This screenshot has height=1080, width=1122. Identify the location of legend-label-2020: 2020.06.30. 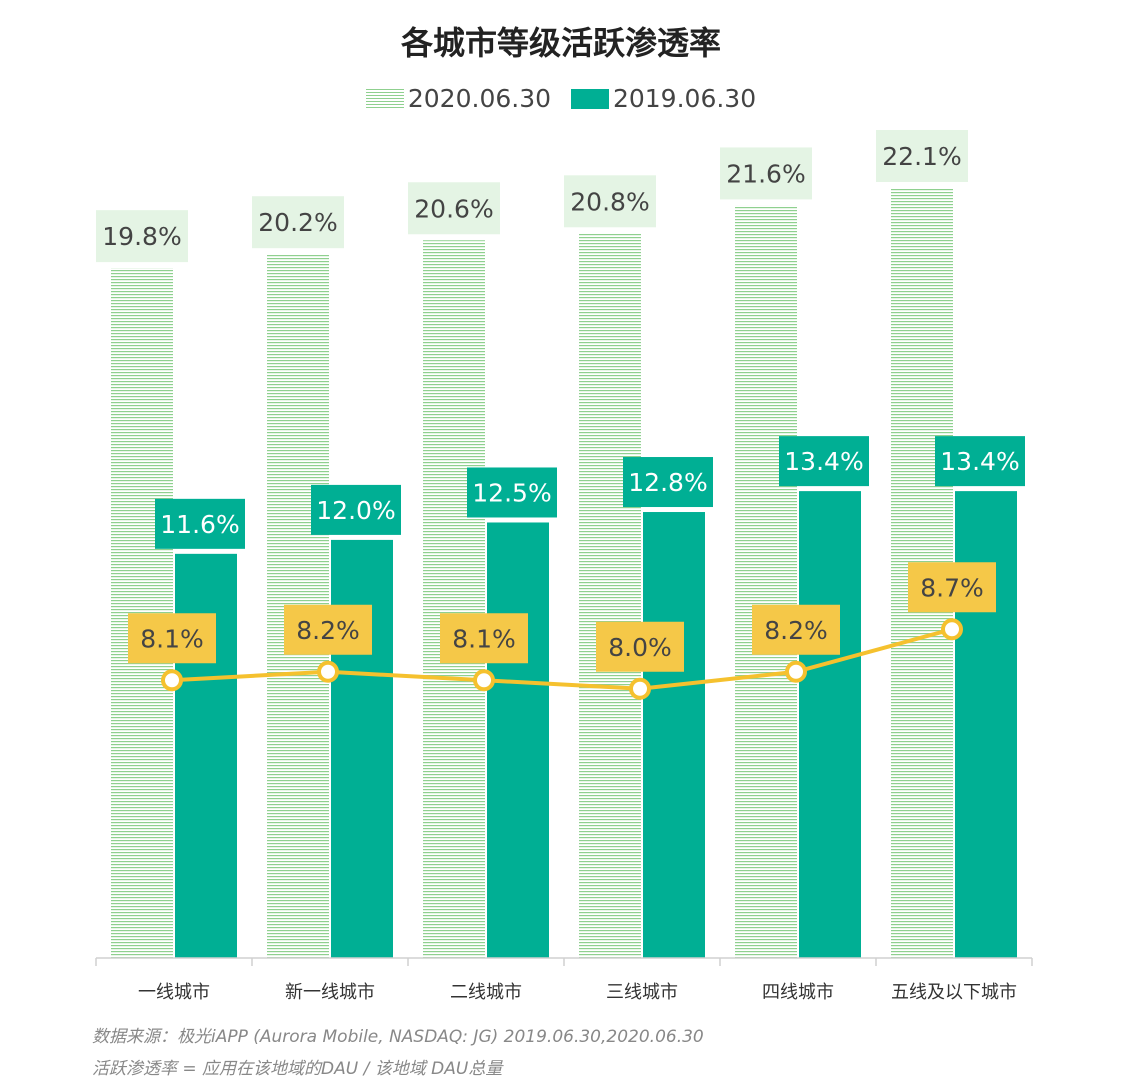
(479, 98).